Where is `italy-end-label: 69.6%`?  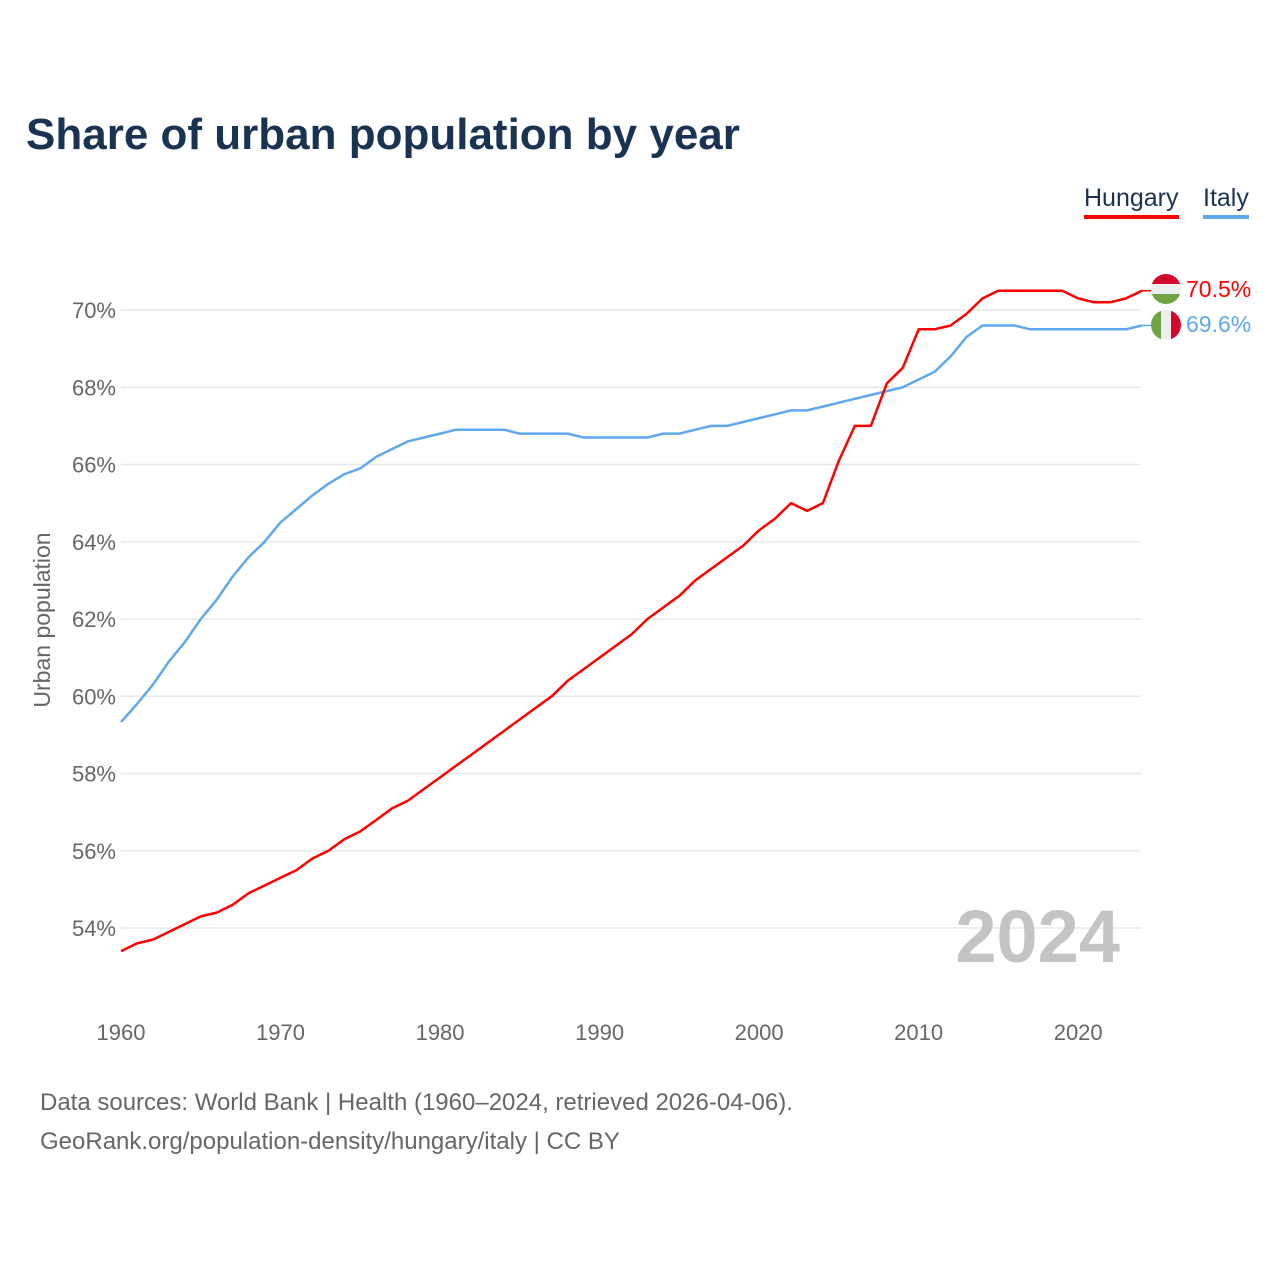 italy-end-label: 69.6% is located at coordinates (1218, 324).